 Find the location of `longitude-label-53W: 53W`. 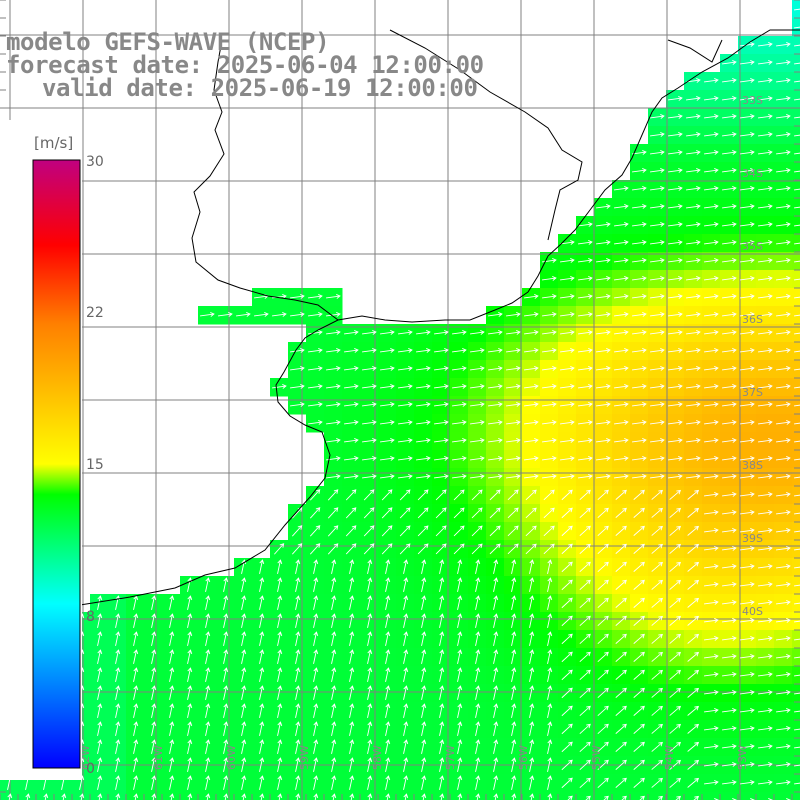

longitude-label-53W: 53W is located at coordinates (742, 757).